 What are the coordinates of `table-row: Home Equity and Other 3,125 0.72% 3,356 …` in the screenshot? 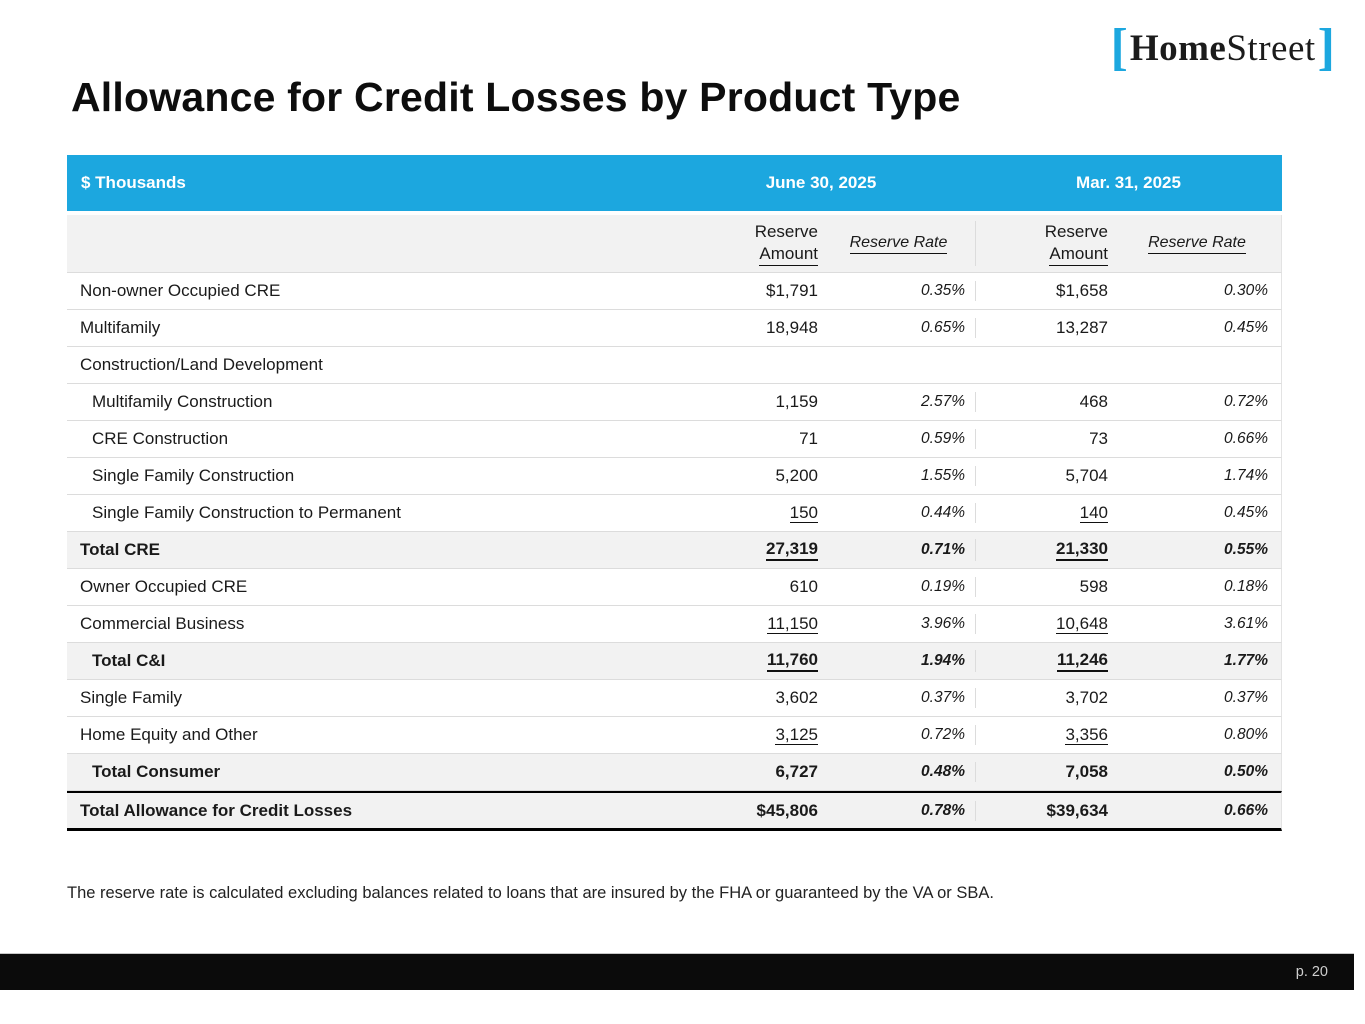 It's located at (674, 735).